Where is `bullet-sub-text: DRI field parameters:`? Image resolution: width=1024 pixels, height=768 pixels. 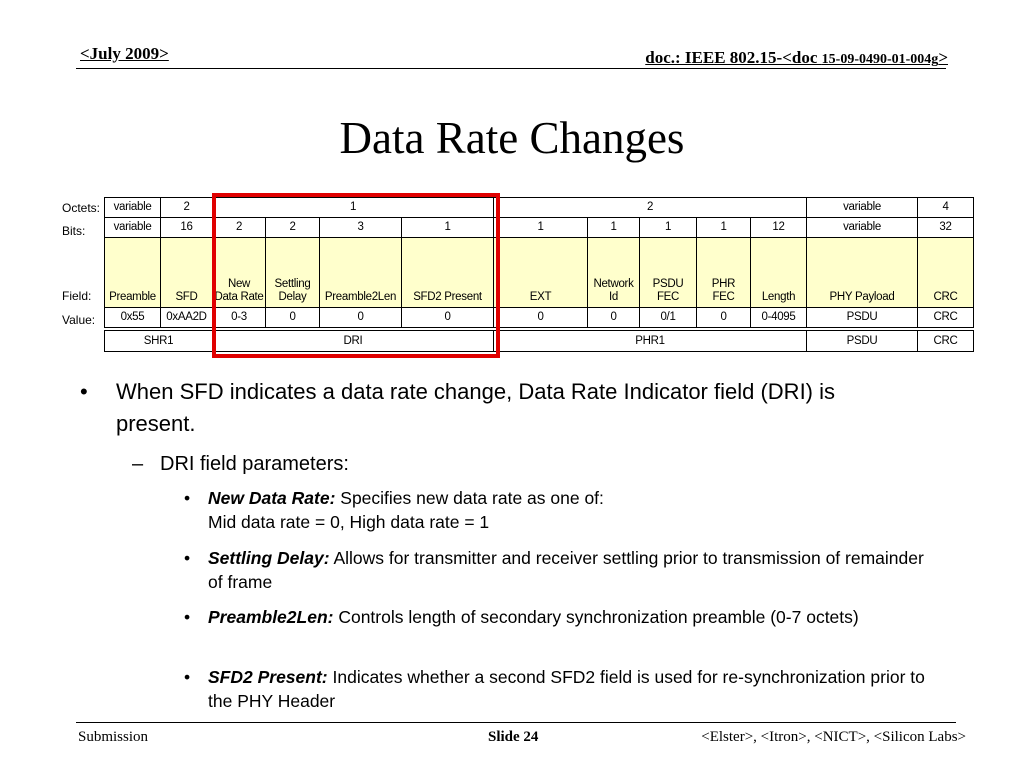
bullet-sub-text: DRI field parameters: is located at coordinates (254, 464).